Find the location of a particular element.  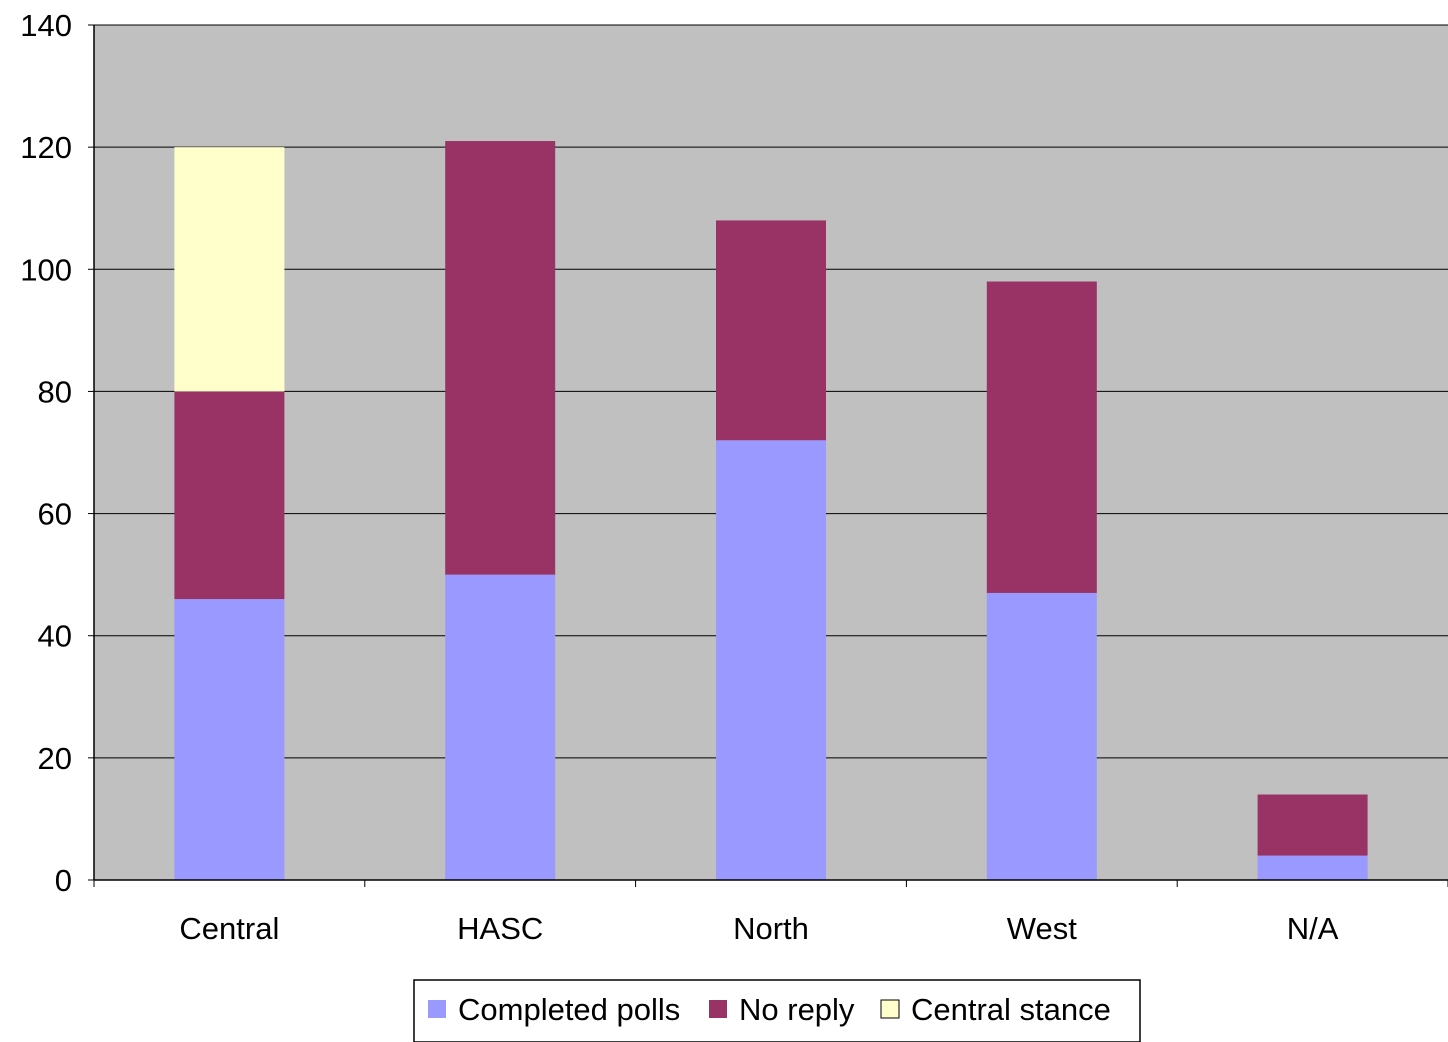

y-tick-label: 20 is located at coordinates (55, 758).